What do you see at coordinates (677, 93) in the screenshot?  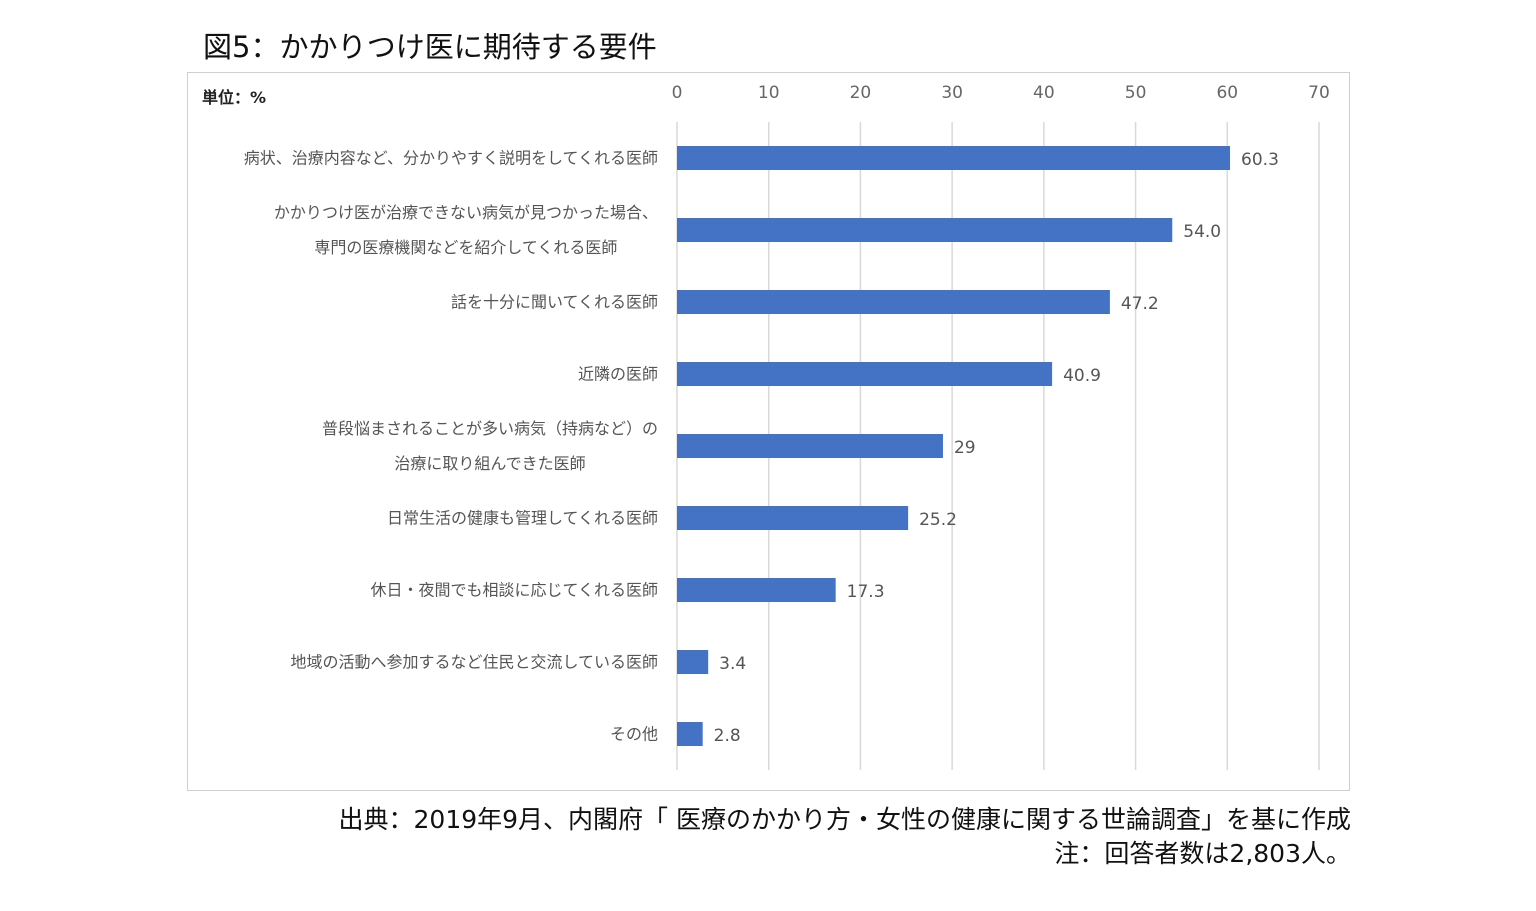 I see `x-tick-label: 0` at bounding box center [677, 93].